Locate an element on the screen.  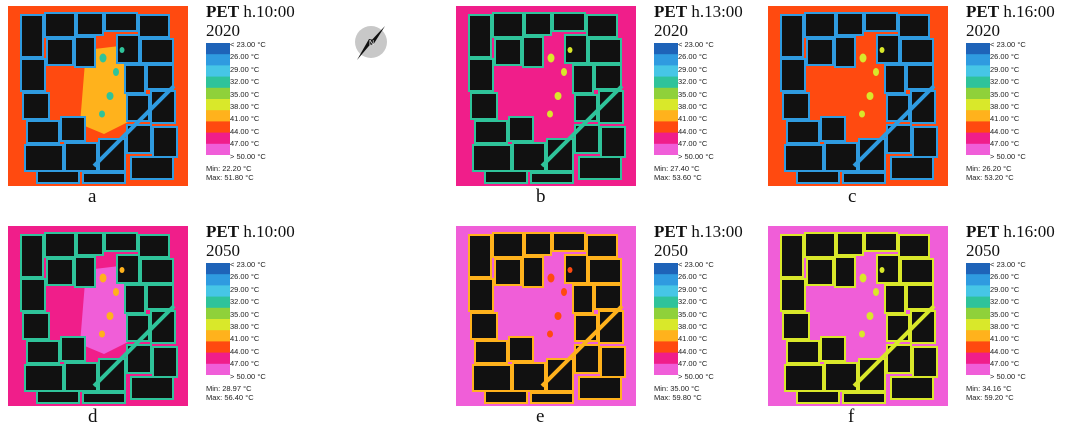
diagonal-street is located at coordinates (134, 346).